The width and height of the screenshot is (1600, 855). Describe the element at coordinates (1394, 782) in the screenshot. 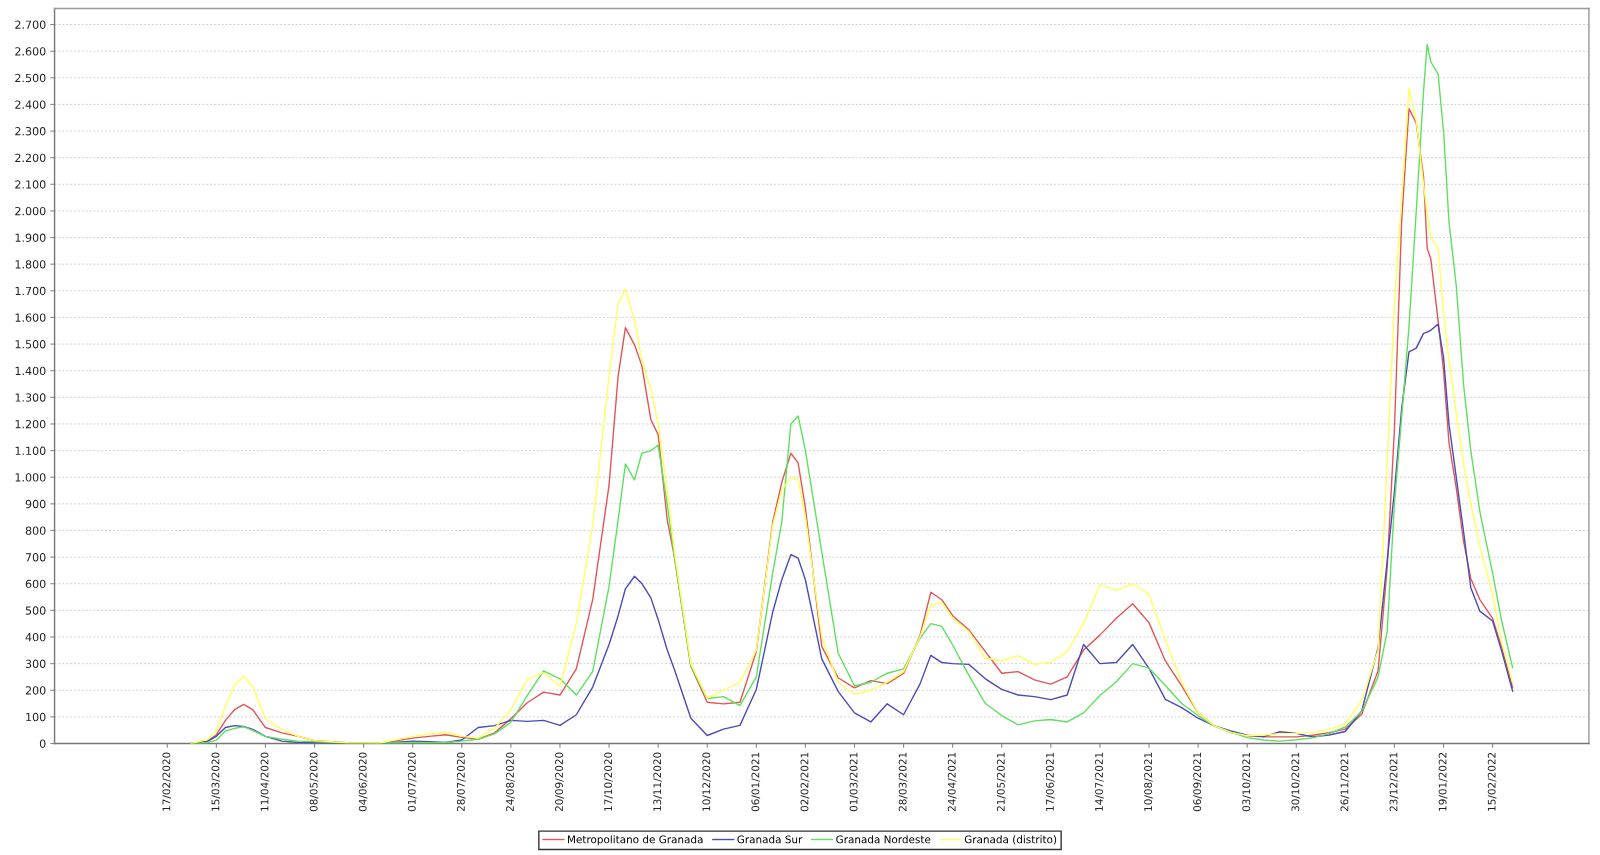

I see `x-tick-label: 23/12/2021` at that location.